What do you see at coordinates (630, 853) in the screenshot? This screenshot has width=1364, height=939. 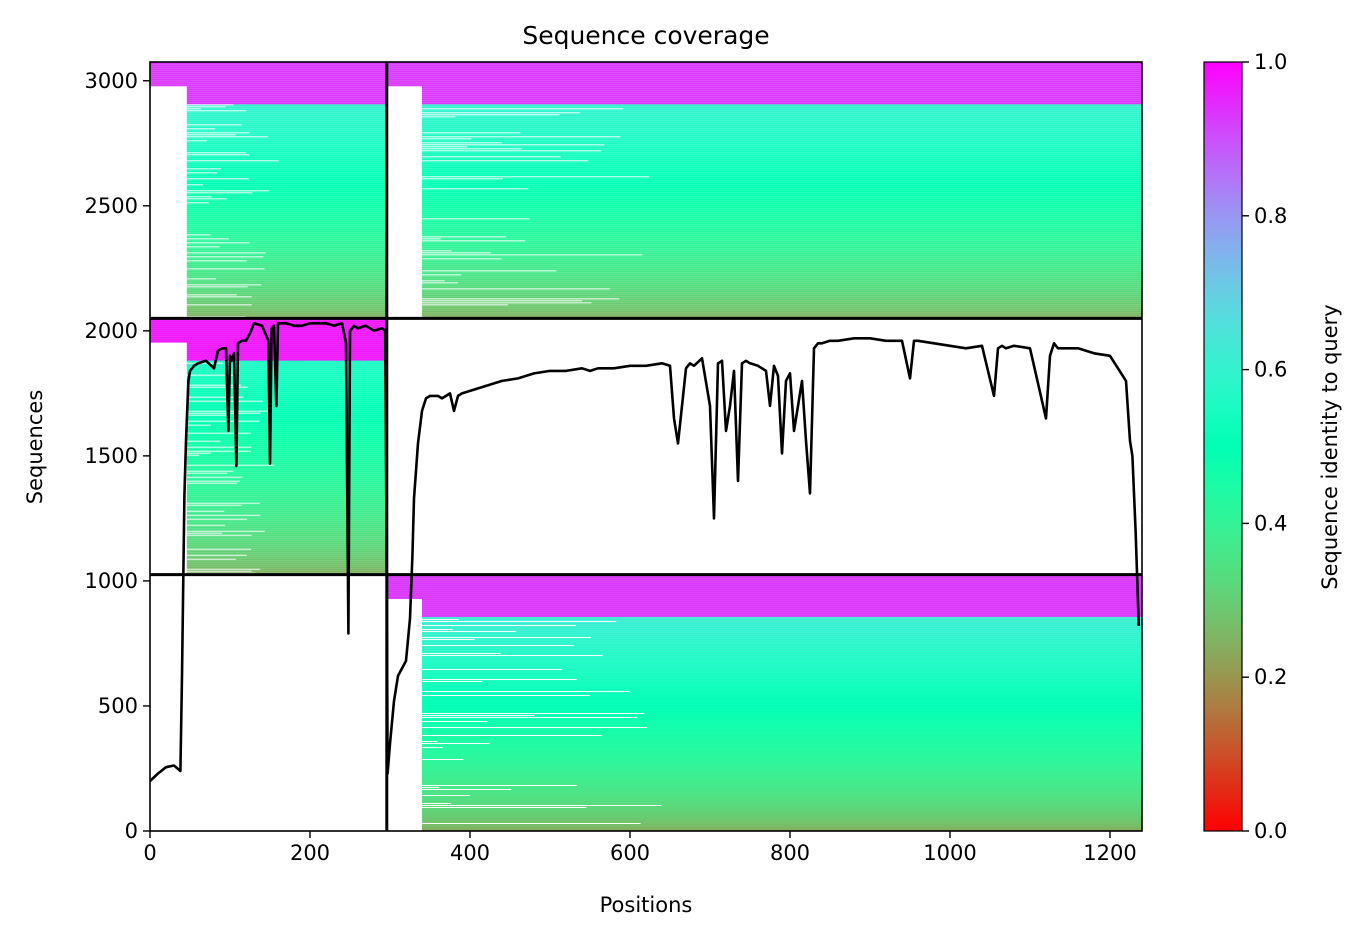 I see `x-tick-label: 600` at bounding box center [630, 853].